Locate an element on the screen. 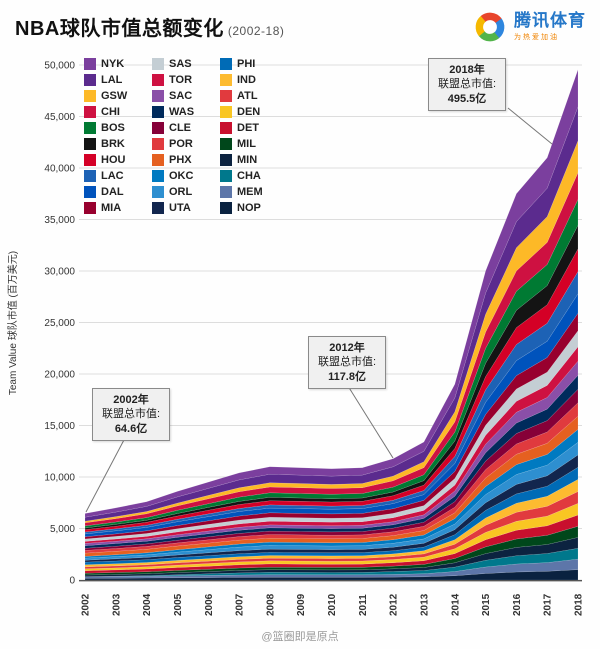 This screenshot has width=600, height=649. y-tick-label: 10,000 is located at coordinates (59, 478).